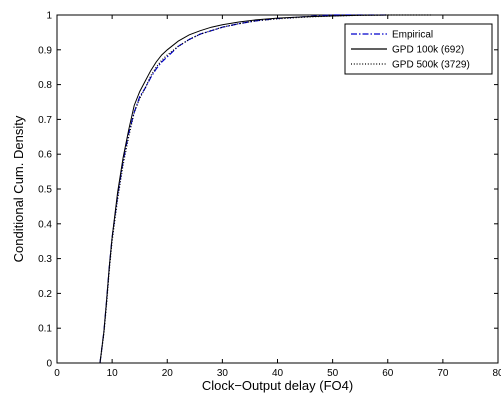  I want to click on x-tick-label: 0, so click(57, 373).